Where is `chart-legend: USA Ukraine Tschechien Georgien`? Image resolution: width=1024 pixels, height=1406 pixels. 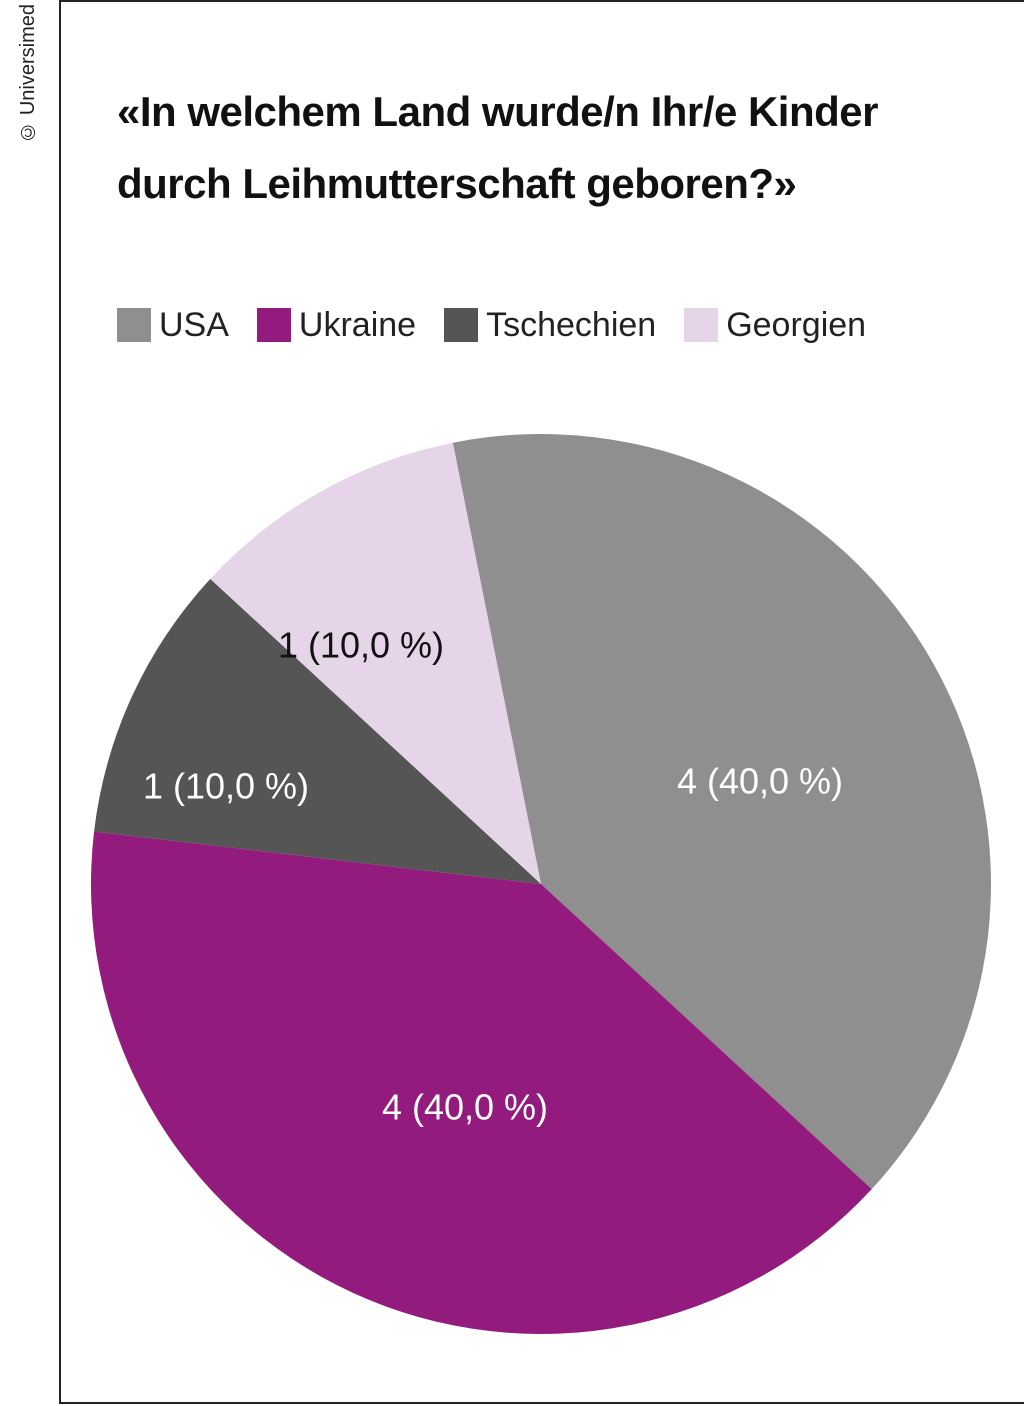 chart-legend: USA Ukraine Tschechien Georgien is located at coordinates (505, 325).